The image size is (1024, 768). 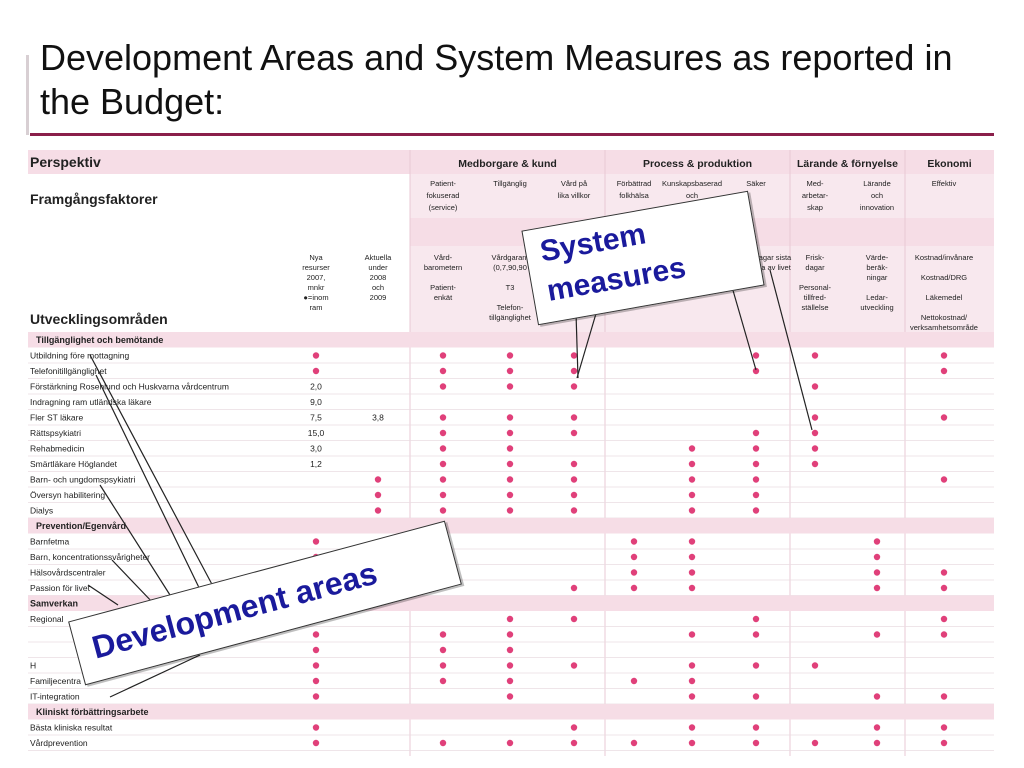 I want to click on system-measure: Kostnad/invånare, so click(x=944, y=257).